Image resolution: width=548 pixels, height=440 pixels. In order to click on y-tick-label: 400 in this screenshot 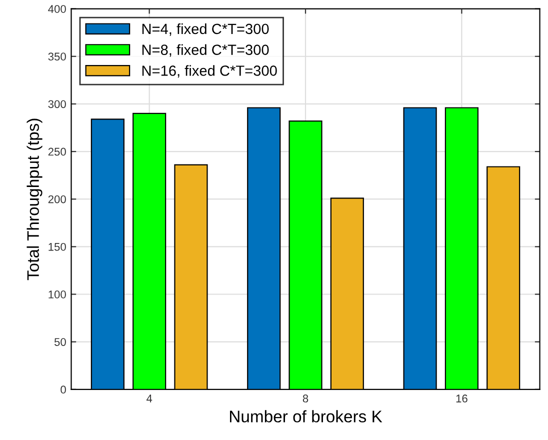, I will do `click(57, 9)`.